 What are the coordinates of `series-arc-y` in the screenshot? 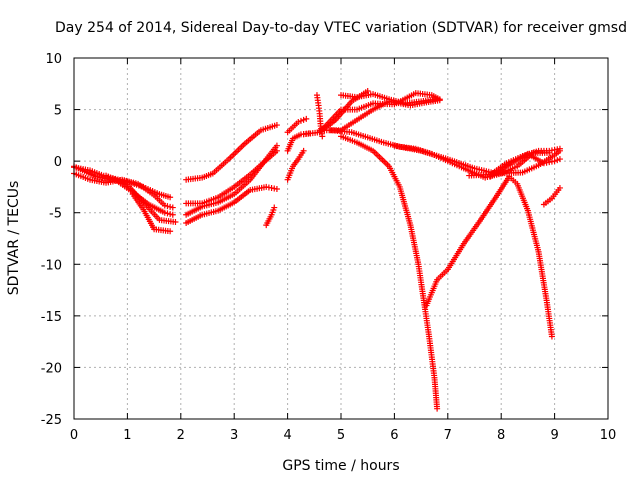 It's located at (551, 196).